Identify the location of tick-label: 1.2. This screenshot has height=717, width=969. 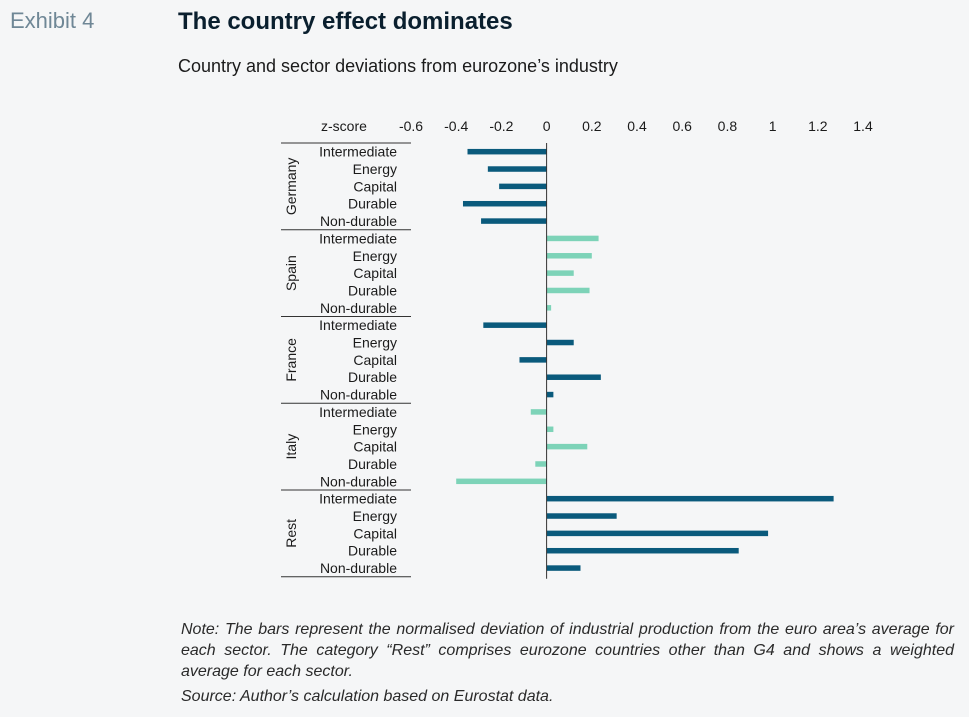
(818, 126).